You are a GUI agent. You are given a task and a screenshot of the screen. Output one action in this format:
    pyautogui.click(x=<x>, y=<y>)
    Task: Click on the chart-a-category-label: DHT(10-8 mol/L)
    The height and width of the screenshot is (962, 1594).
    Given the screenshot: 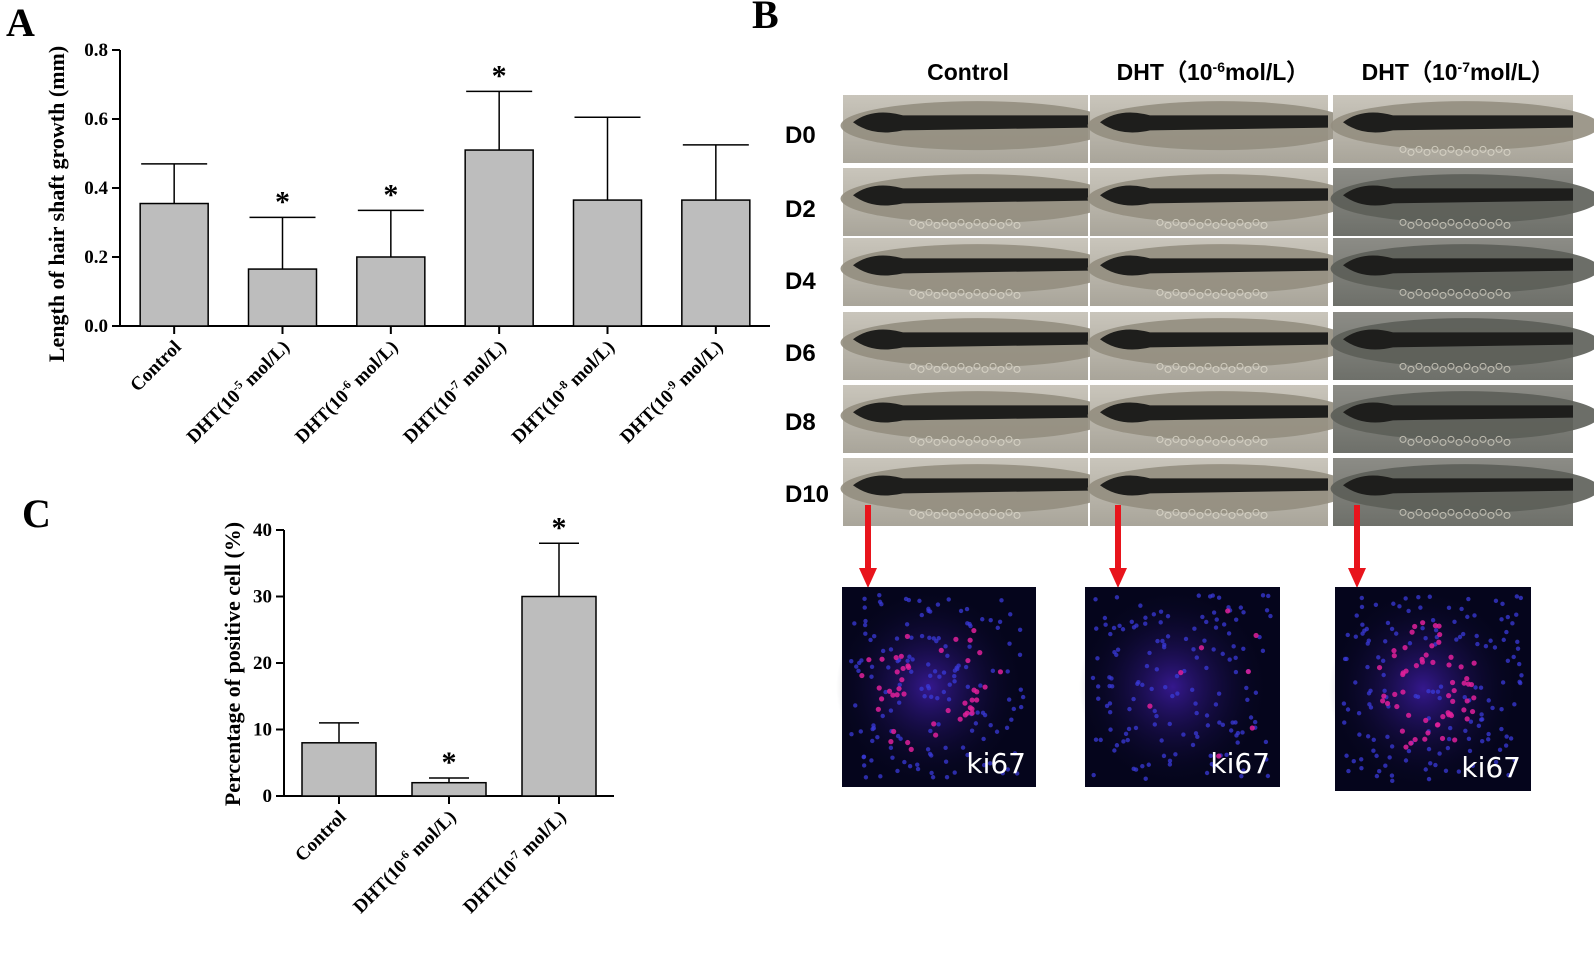 What is the action you would take?
    pyautogui.click(x=563, y=391)
    